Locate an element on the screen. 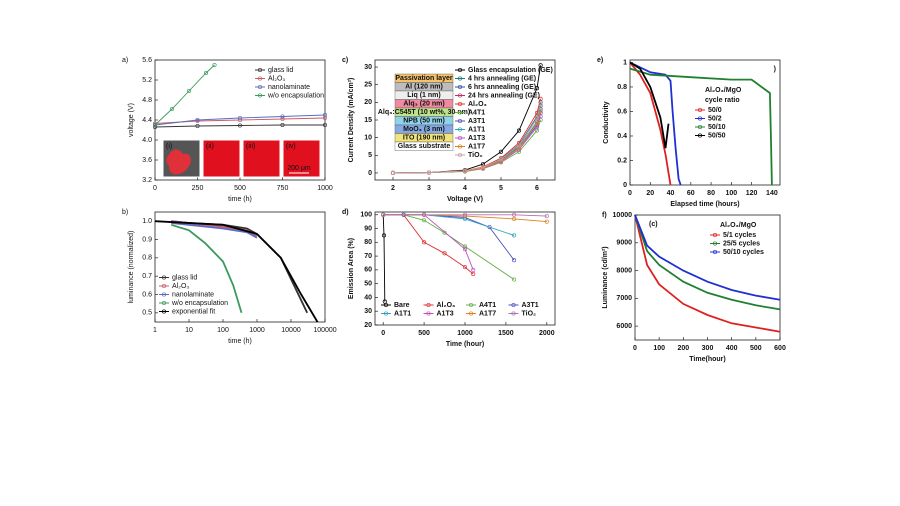 This screenshot has height=506, width=900. y-tick-label: 0.8 is located at coordinates (622, 87).